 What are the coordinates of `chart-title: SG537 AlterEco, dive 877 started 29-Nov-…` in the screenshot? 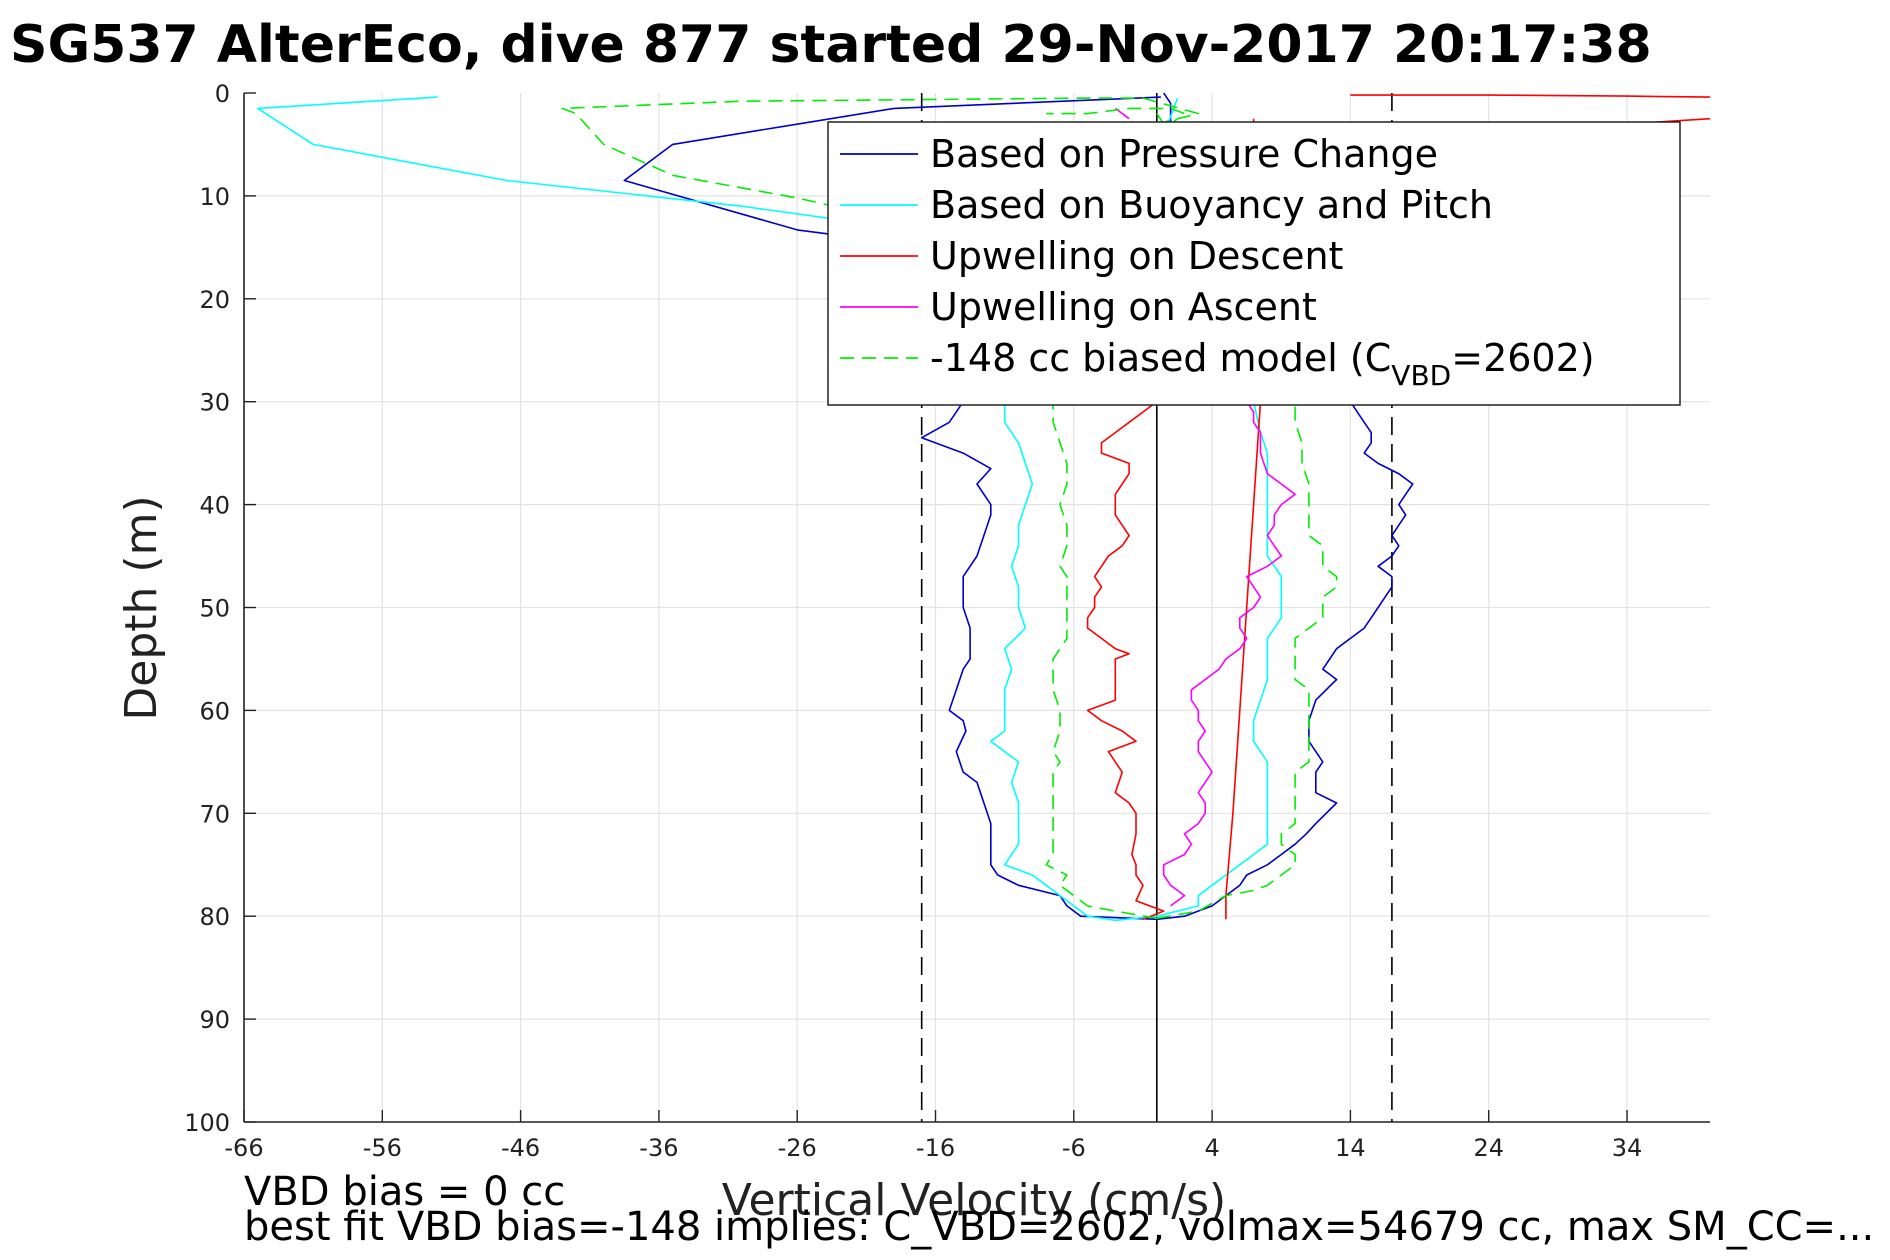 It's located at (831, 45).